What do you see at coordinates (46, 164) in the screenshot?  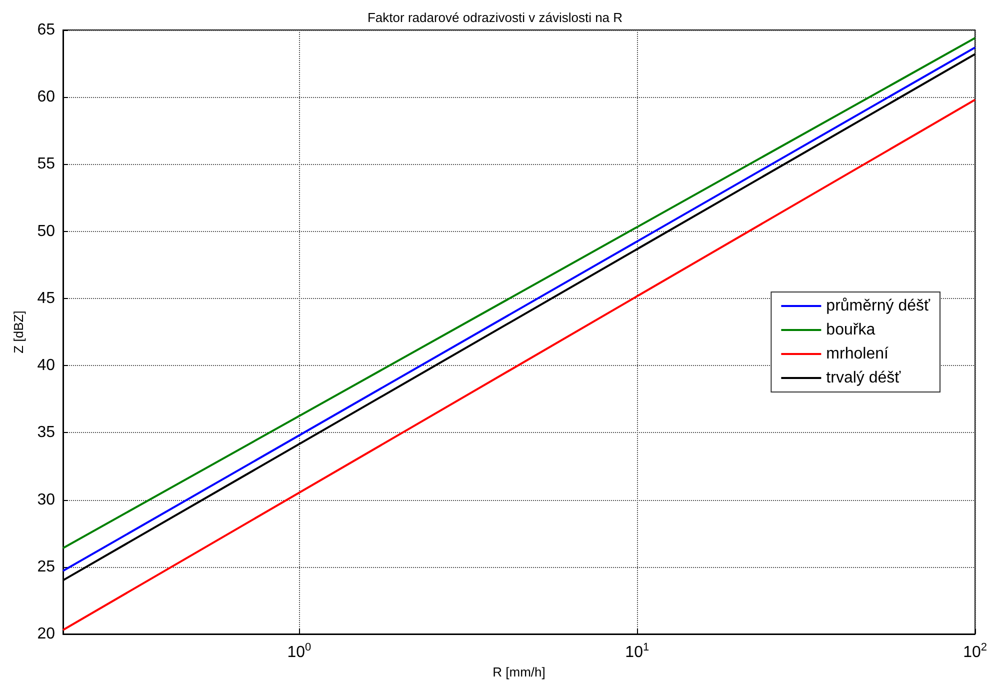 I see `y-tick-label: 55` at bounding box center [46, 164].